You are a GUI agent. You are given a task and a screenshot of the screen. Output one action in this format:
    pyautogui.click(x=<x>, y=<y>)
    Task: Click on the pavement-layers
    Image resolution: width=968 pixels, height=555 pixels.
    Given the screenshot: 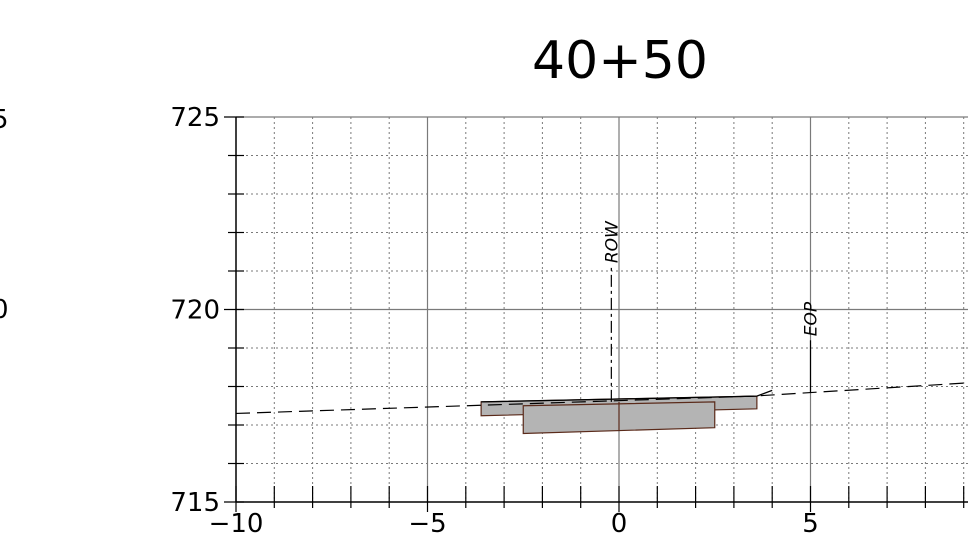 What is the action you would take?
    pyautogui.click(x=619, y=415)
    